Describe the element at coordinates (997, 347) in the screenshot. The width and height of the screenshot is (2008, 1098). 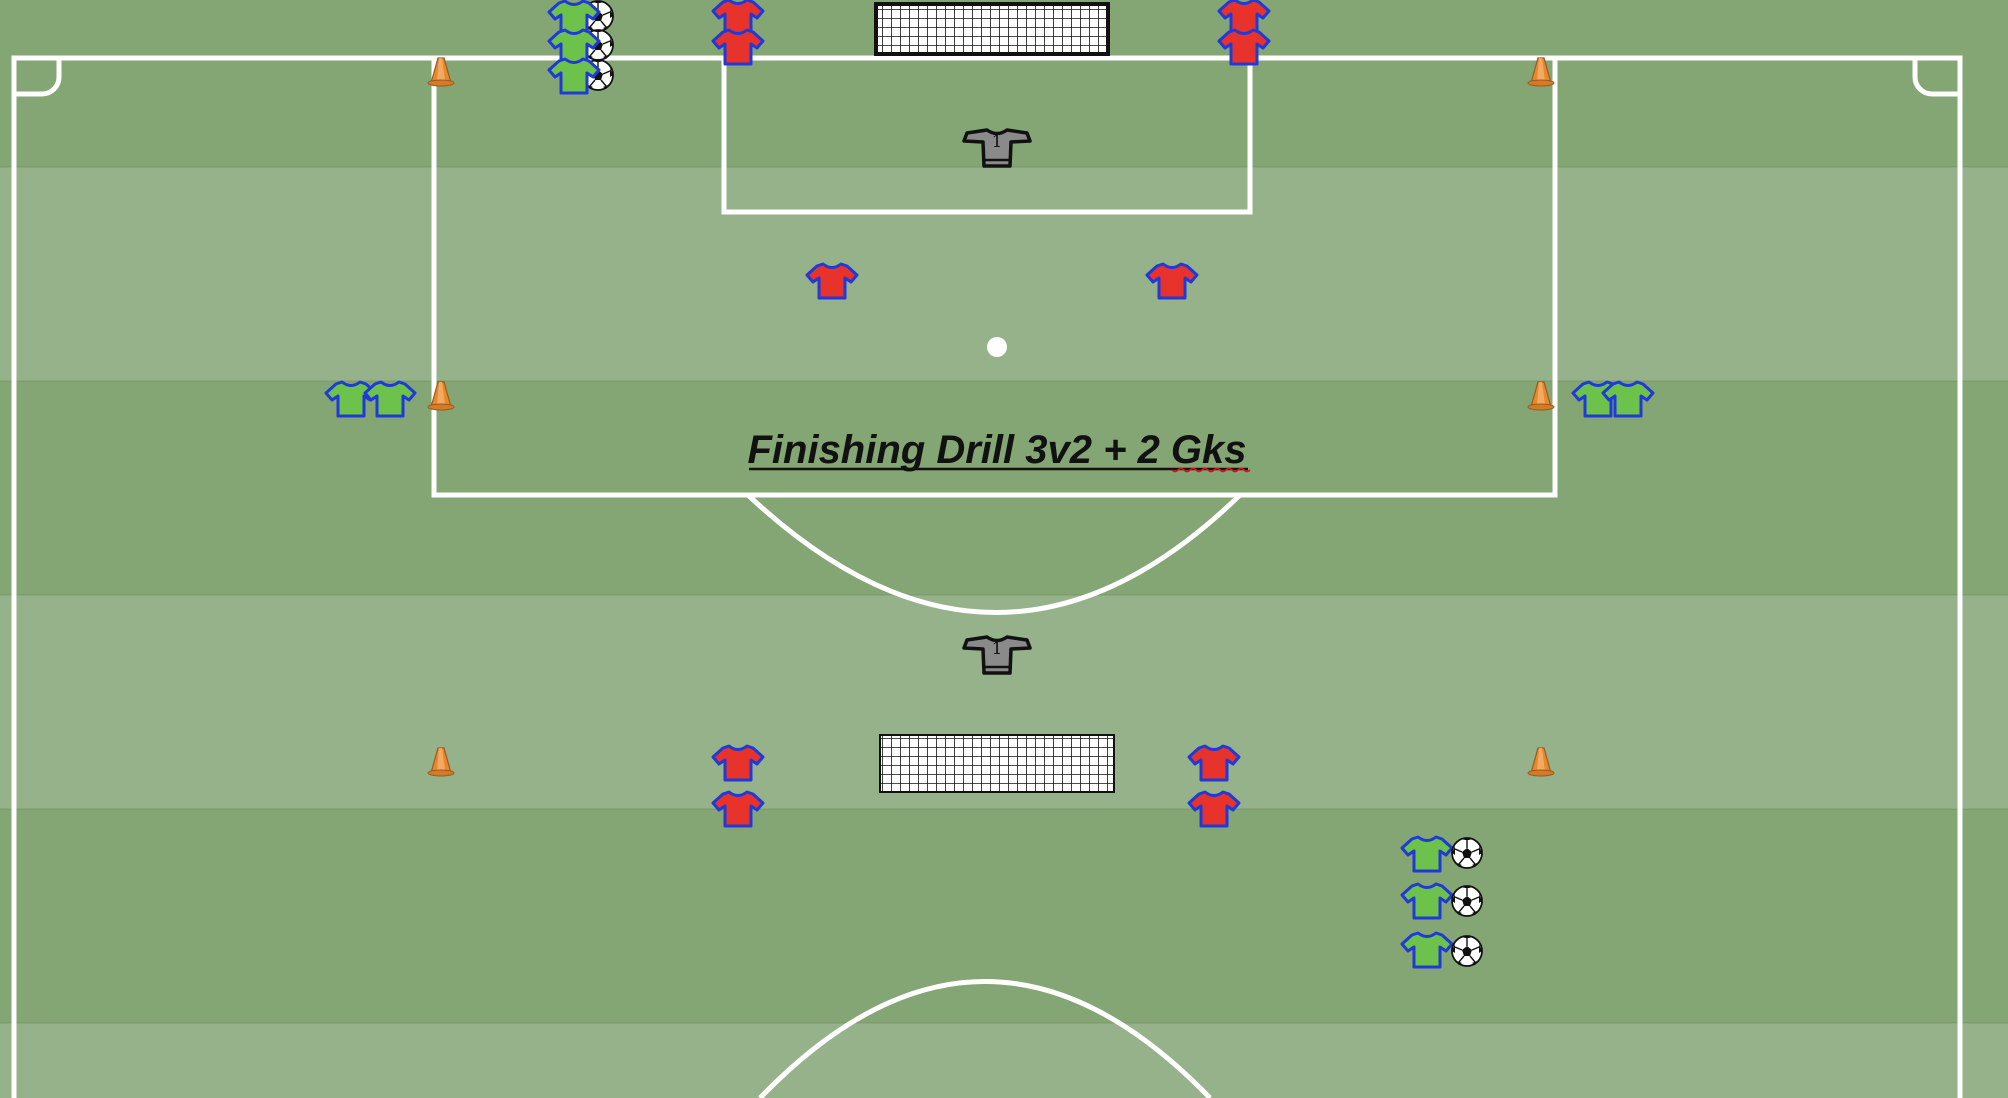
I see `penalty-spot` at that location.